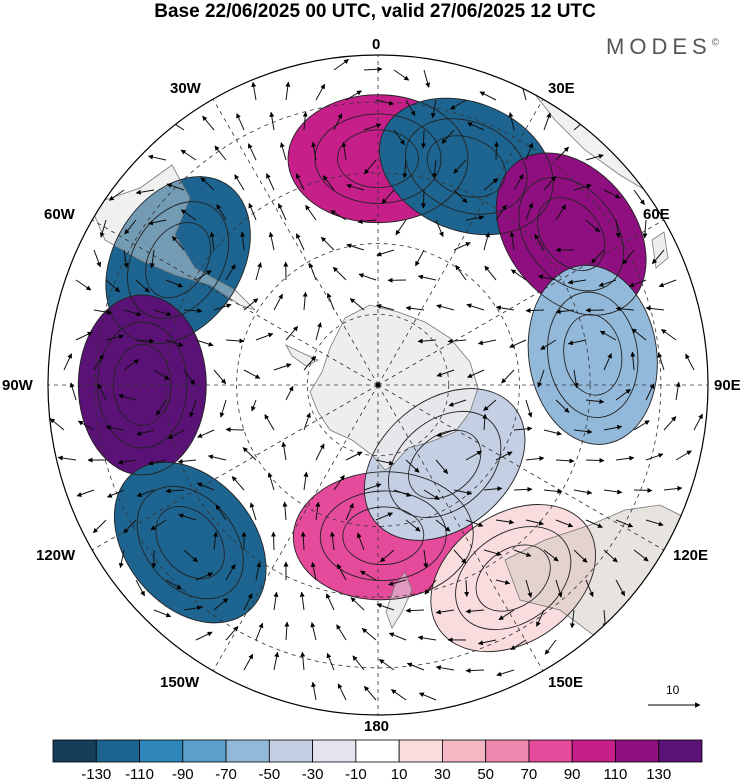 This screenshot has height=783, width=750. Describe the element at coordinates (656, 214) in the screenshot. I see `lon-label-60e: 60E` at that location.